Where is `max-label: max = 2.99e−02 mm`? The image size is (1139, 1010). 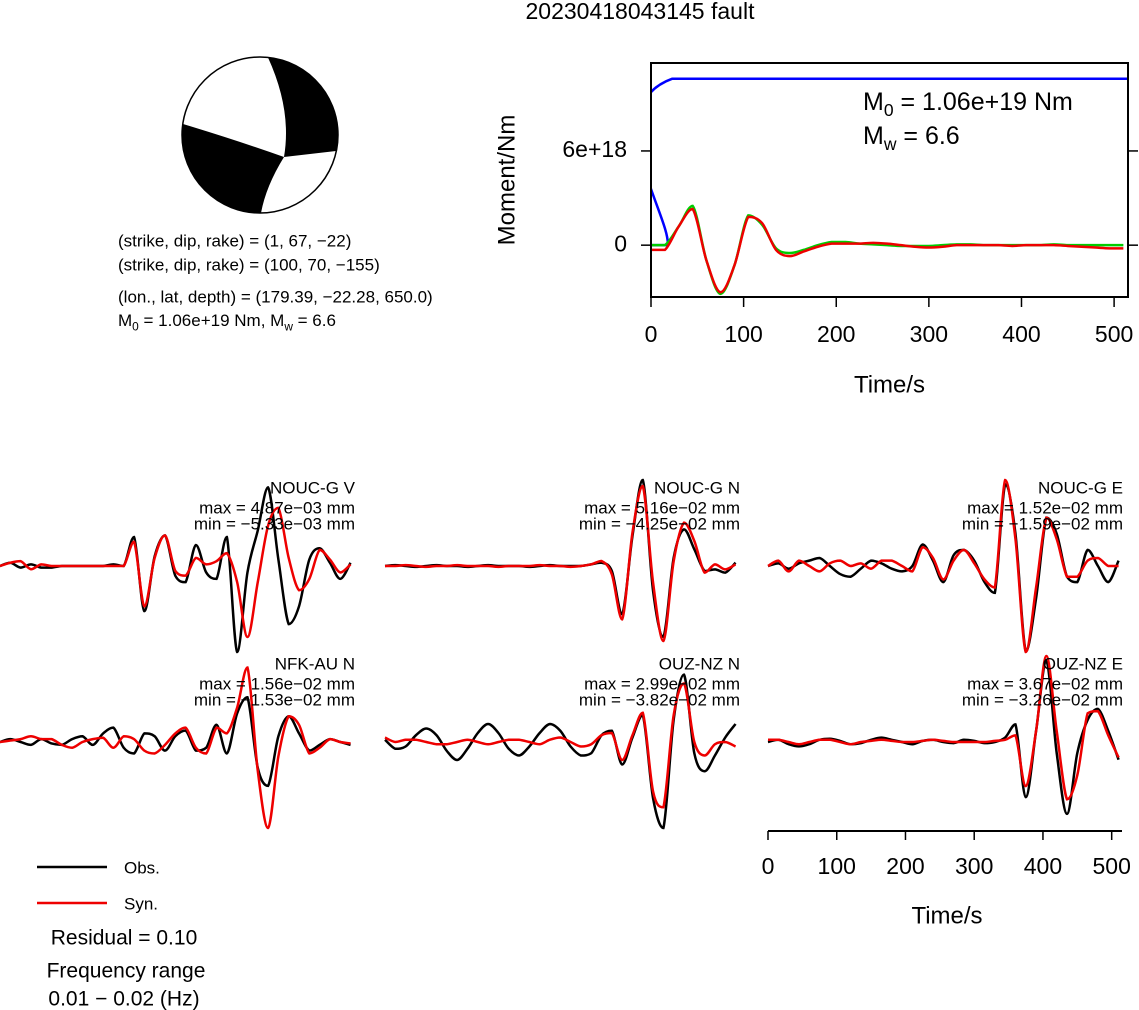
max-label: max = 2.99e−02 mm is located at coordinates (662, 683).